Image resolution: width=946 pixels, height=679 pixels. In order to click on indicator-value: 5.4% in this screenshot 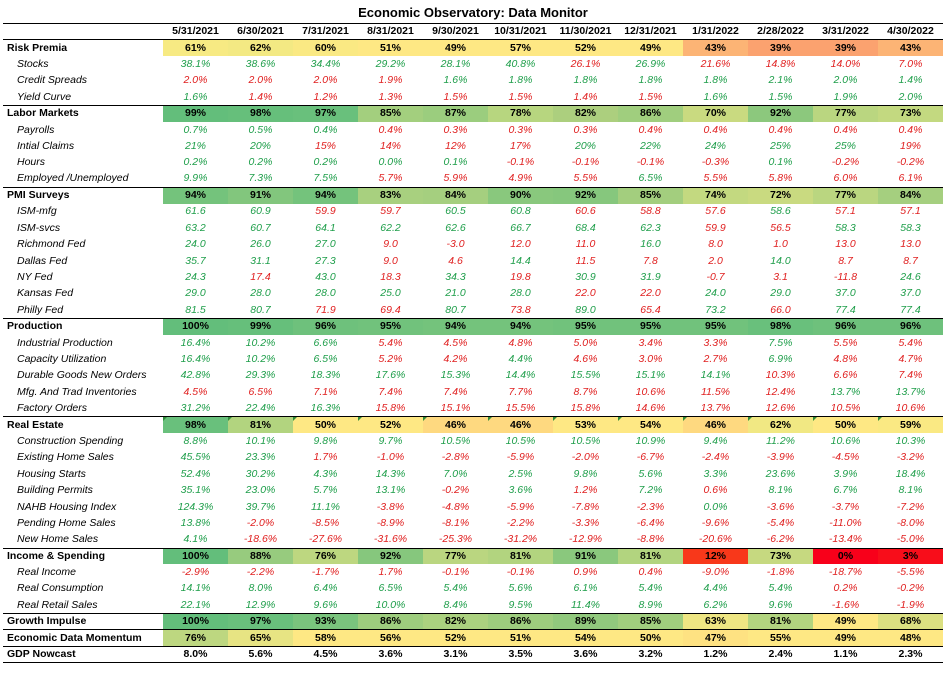, I will do `click(455, 588)`.